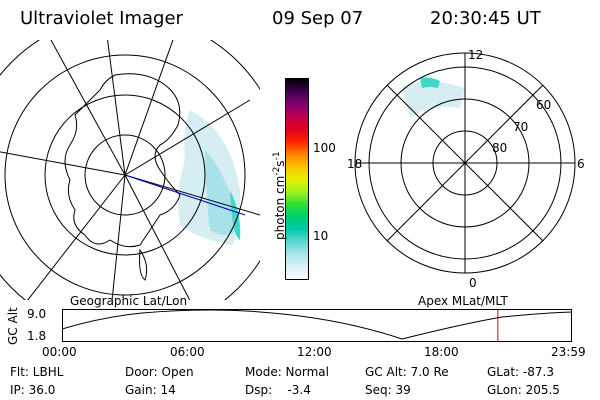 The width and height of the screenshot is (600, 400). What do you see at coordinates (520, 372) in the screenshot?
I see `glat-info: GLat: -87.3` at bounding box center [520, 372].